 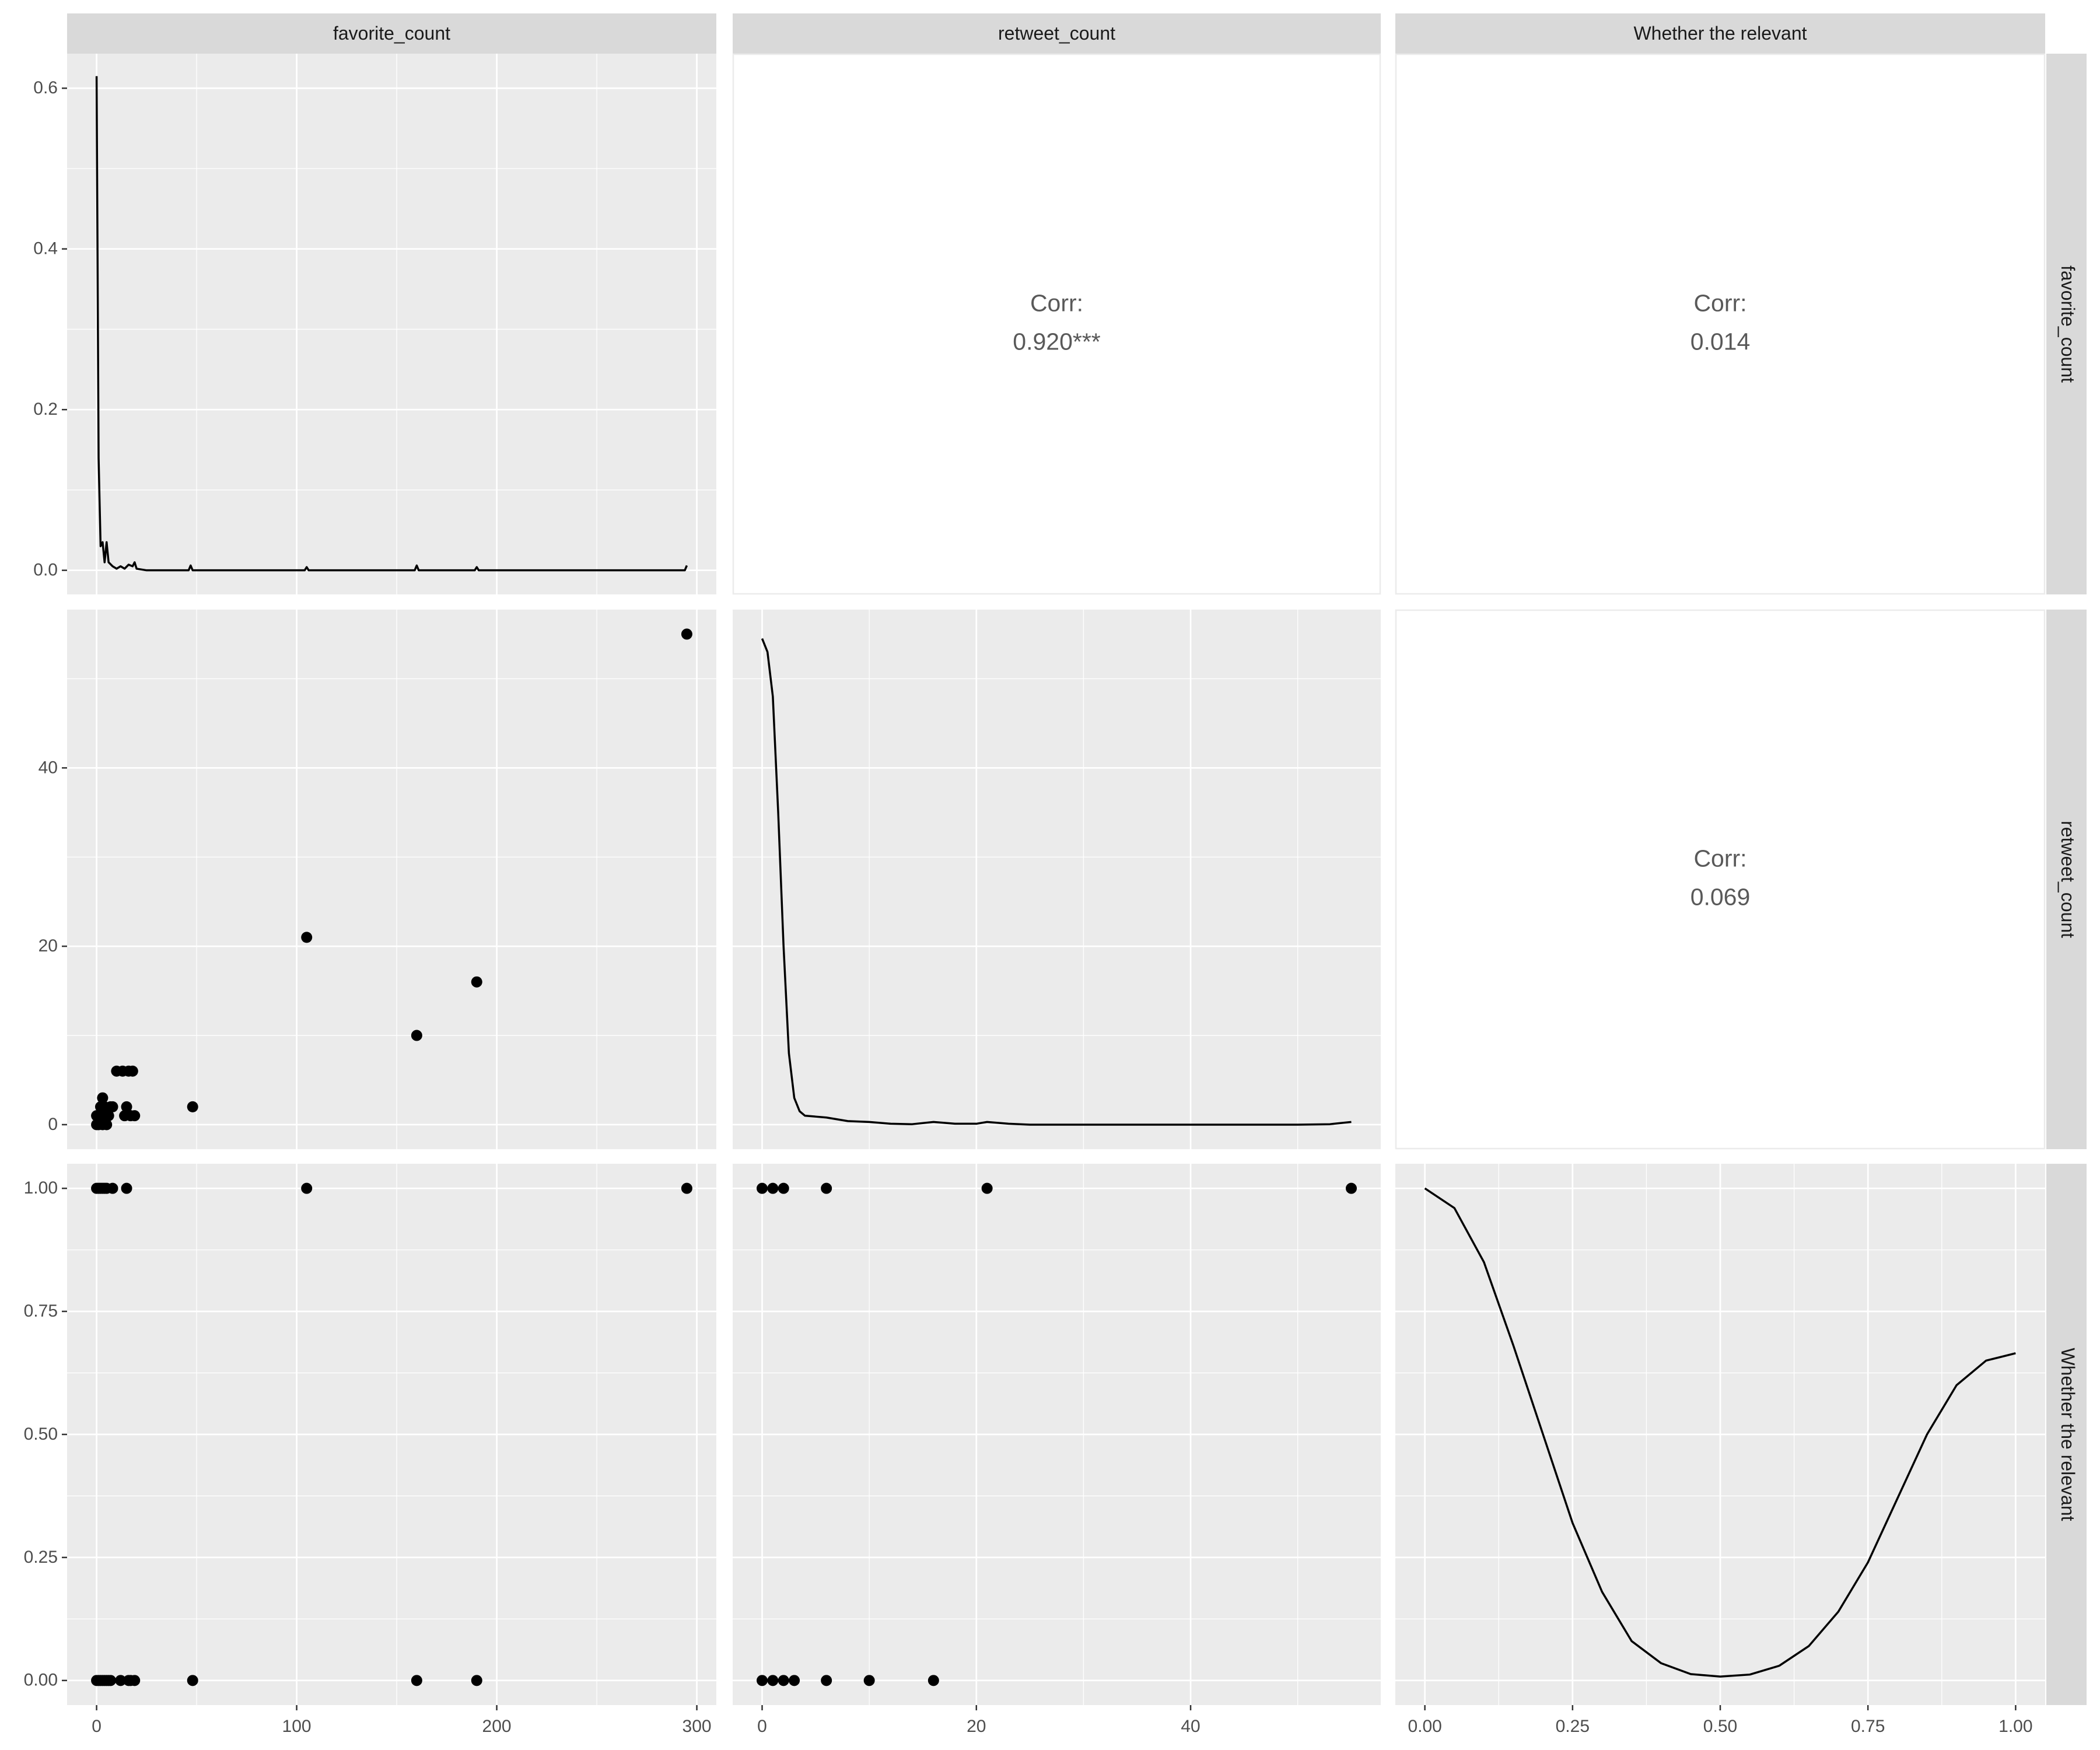 I want to click on y-tick-label: 0.0, so click(x=45, y=570).